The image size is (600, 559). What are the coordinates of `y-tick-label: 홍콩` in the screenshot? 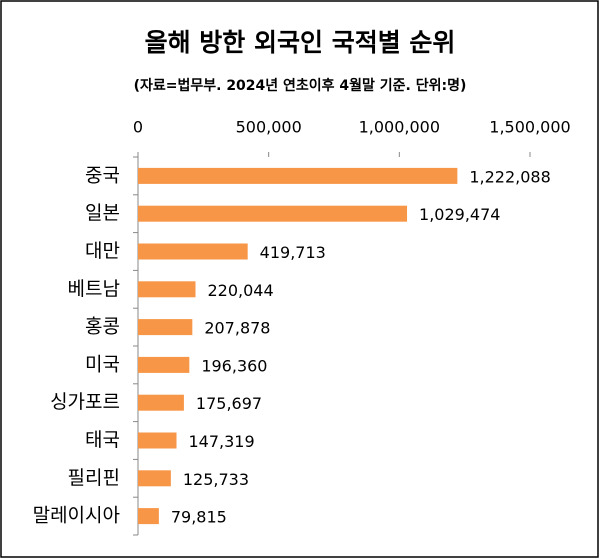 It's located at (102, 327).